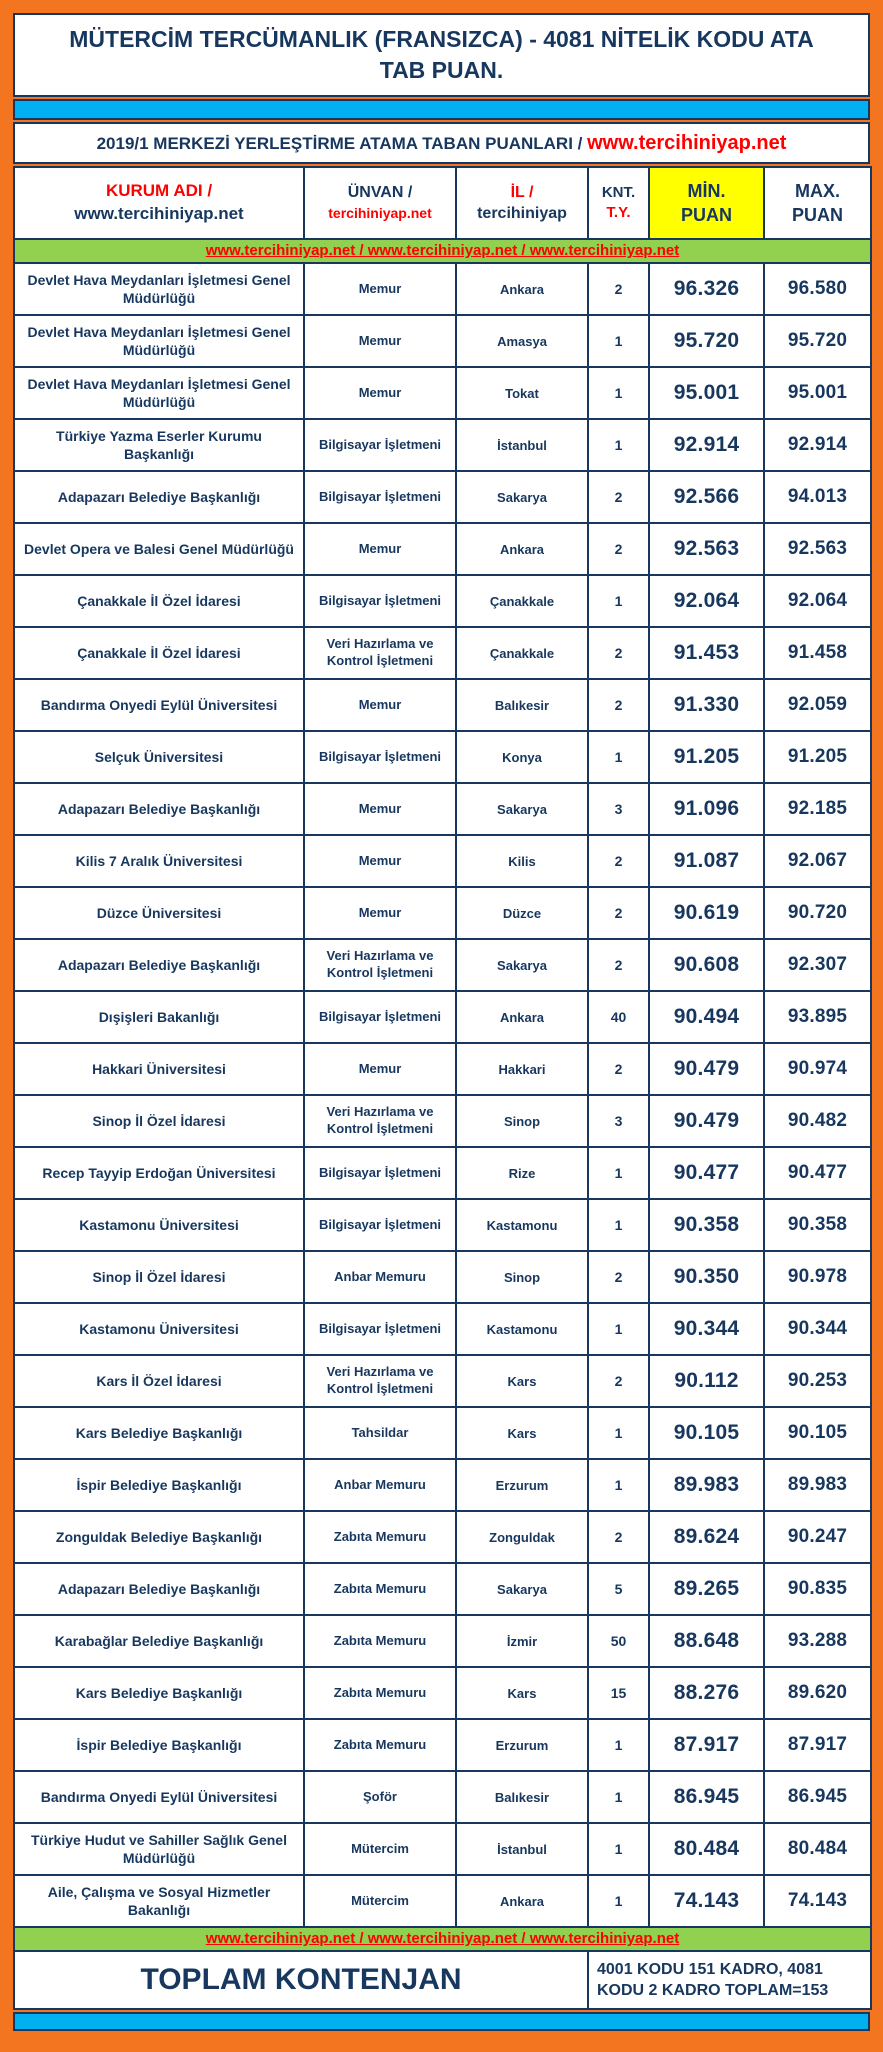  What do you see at coordinates (687, 143) in the screenshot?
I see `subtitle-site-link: www.tercihiniyap.net` at bounding box center [687, 143].